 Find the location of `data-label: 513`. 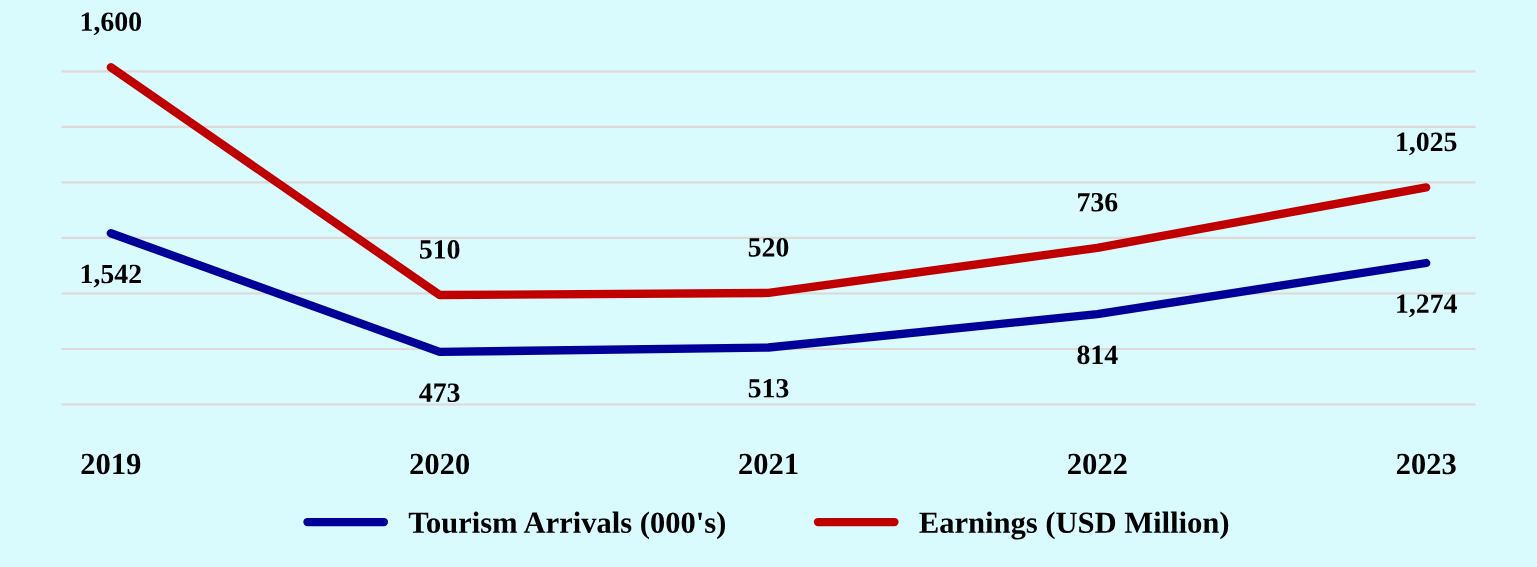

data-label: 513 is located at coordinates (768, 388).